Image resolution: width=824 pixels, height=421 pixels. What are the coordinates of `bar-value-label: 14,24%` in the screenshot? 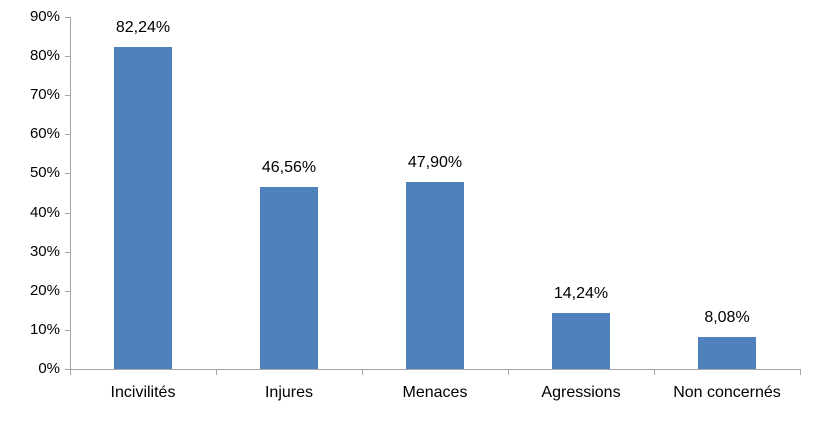 It's located at (581, 294).